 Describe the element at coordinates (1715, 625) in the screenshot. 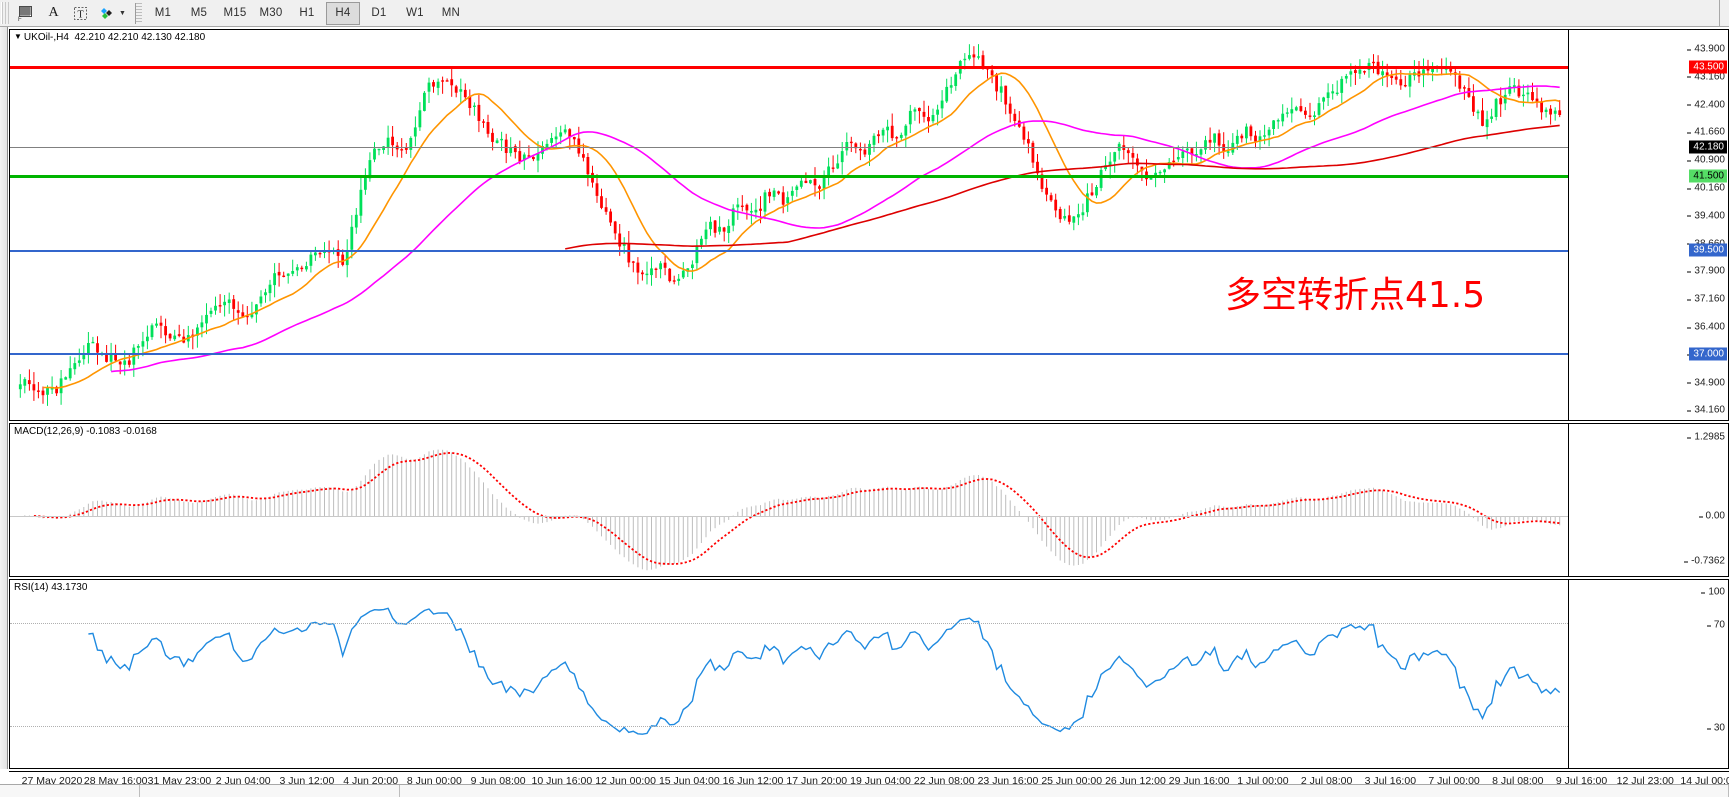

I see `rsi-tick: 70` at that location.